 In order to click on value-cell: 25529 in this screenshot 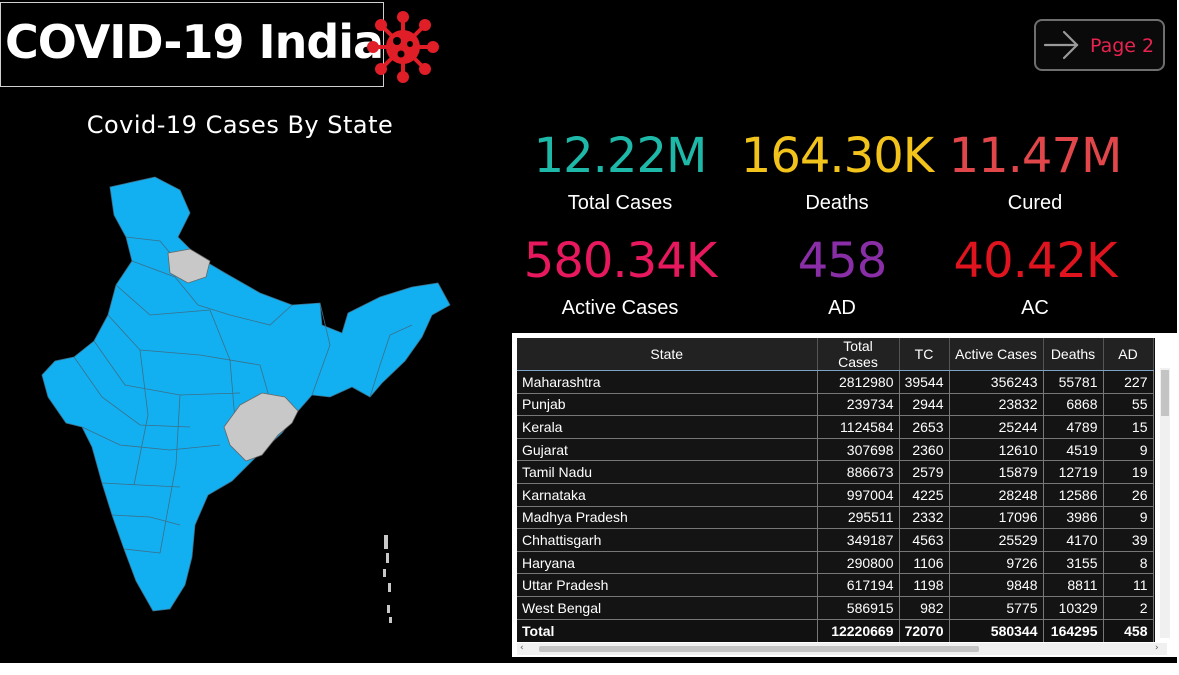, I will do `click(996, 540)`.